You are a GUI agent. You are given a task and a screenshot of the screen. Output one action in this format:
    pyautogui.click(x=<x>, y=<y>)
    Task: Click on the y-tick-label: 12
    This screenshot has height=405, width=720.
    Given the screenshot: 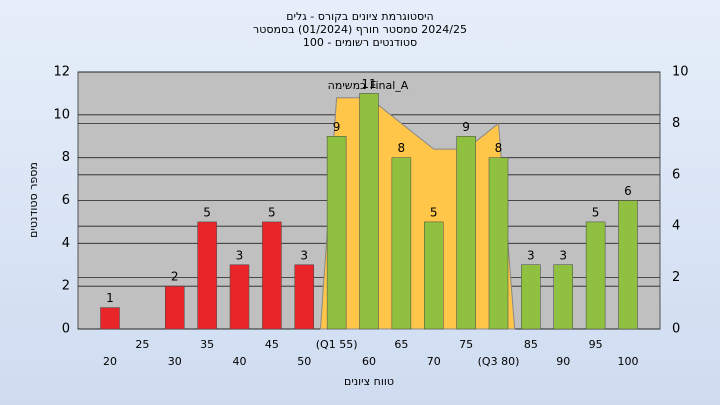 What is the action you would take?
    pyautogui.click(x=61, y=72)
    